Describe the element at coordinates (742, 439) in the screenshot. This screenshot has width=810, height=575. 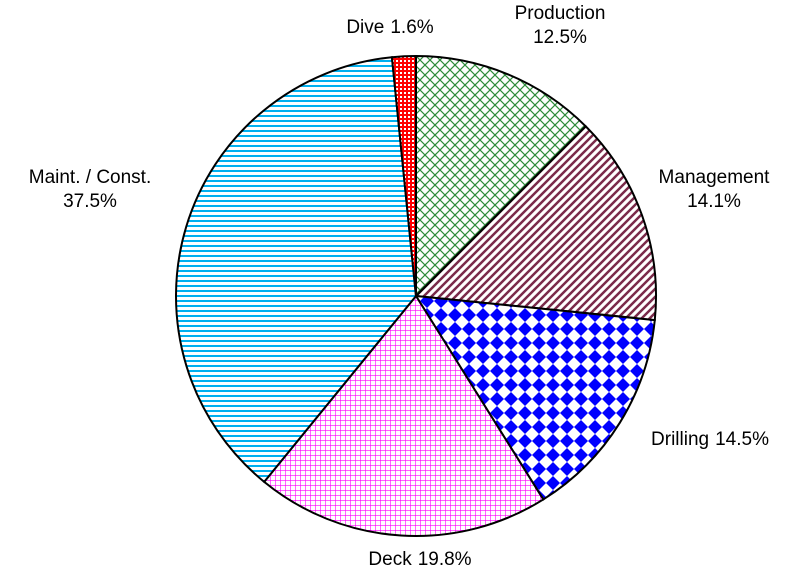
I see `value-label: 14.5%` at that location.